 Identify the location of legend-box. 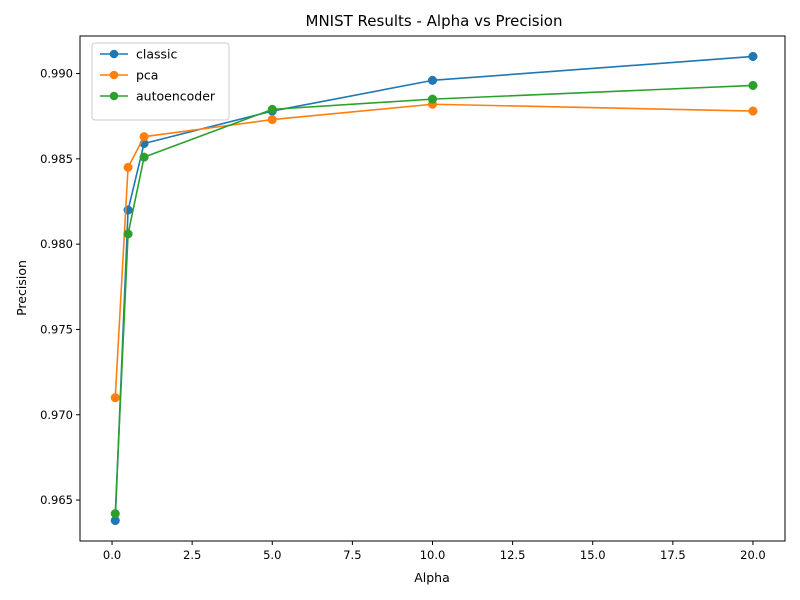
(160, 81).